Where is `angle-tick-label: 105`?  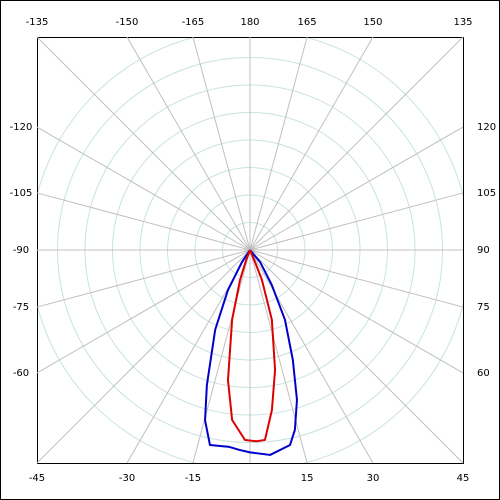
angle-tick-label: 105 is located at coordinates (486, 193).